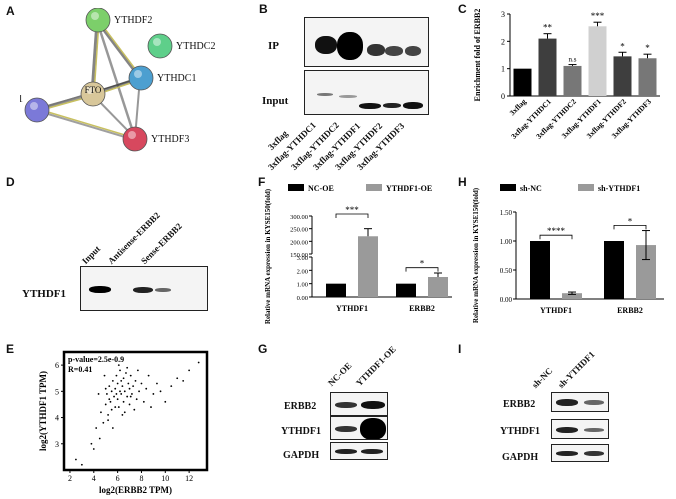 The width and height of the screenshot is (676, 499). What do you see at coordinates (359, 428) in the screenshot?
I see `blot-g-ythdf1` at bounding box center [359, 428].